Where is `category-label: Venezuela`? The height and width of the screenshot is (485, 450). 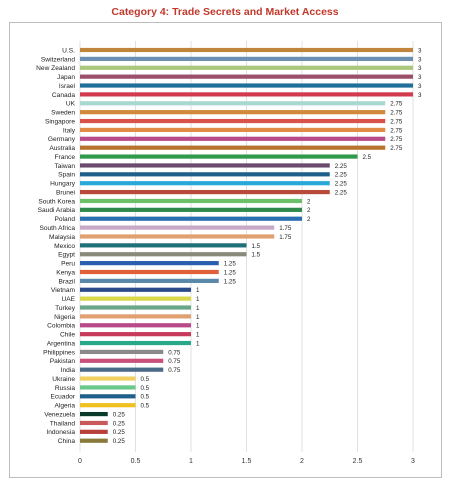
category-label: Venezuela is located at coordinates (59, 414).